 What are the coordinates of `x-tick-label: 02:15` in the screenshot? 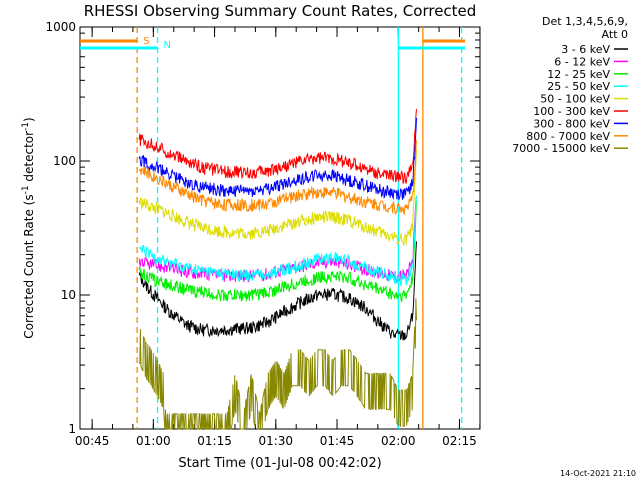 It's located at (459, 441).